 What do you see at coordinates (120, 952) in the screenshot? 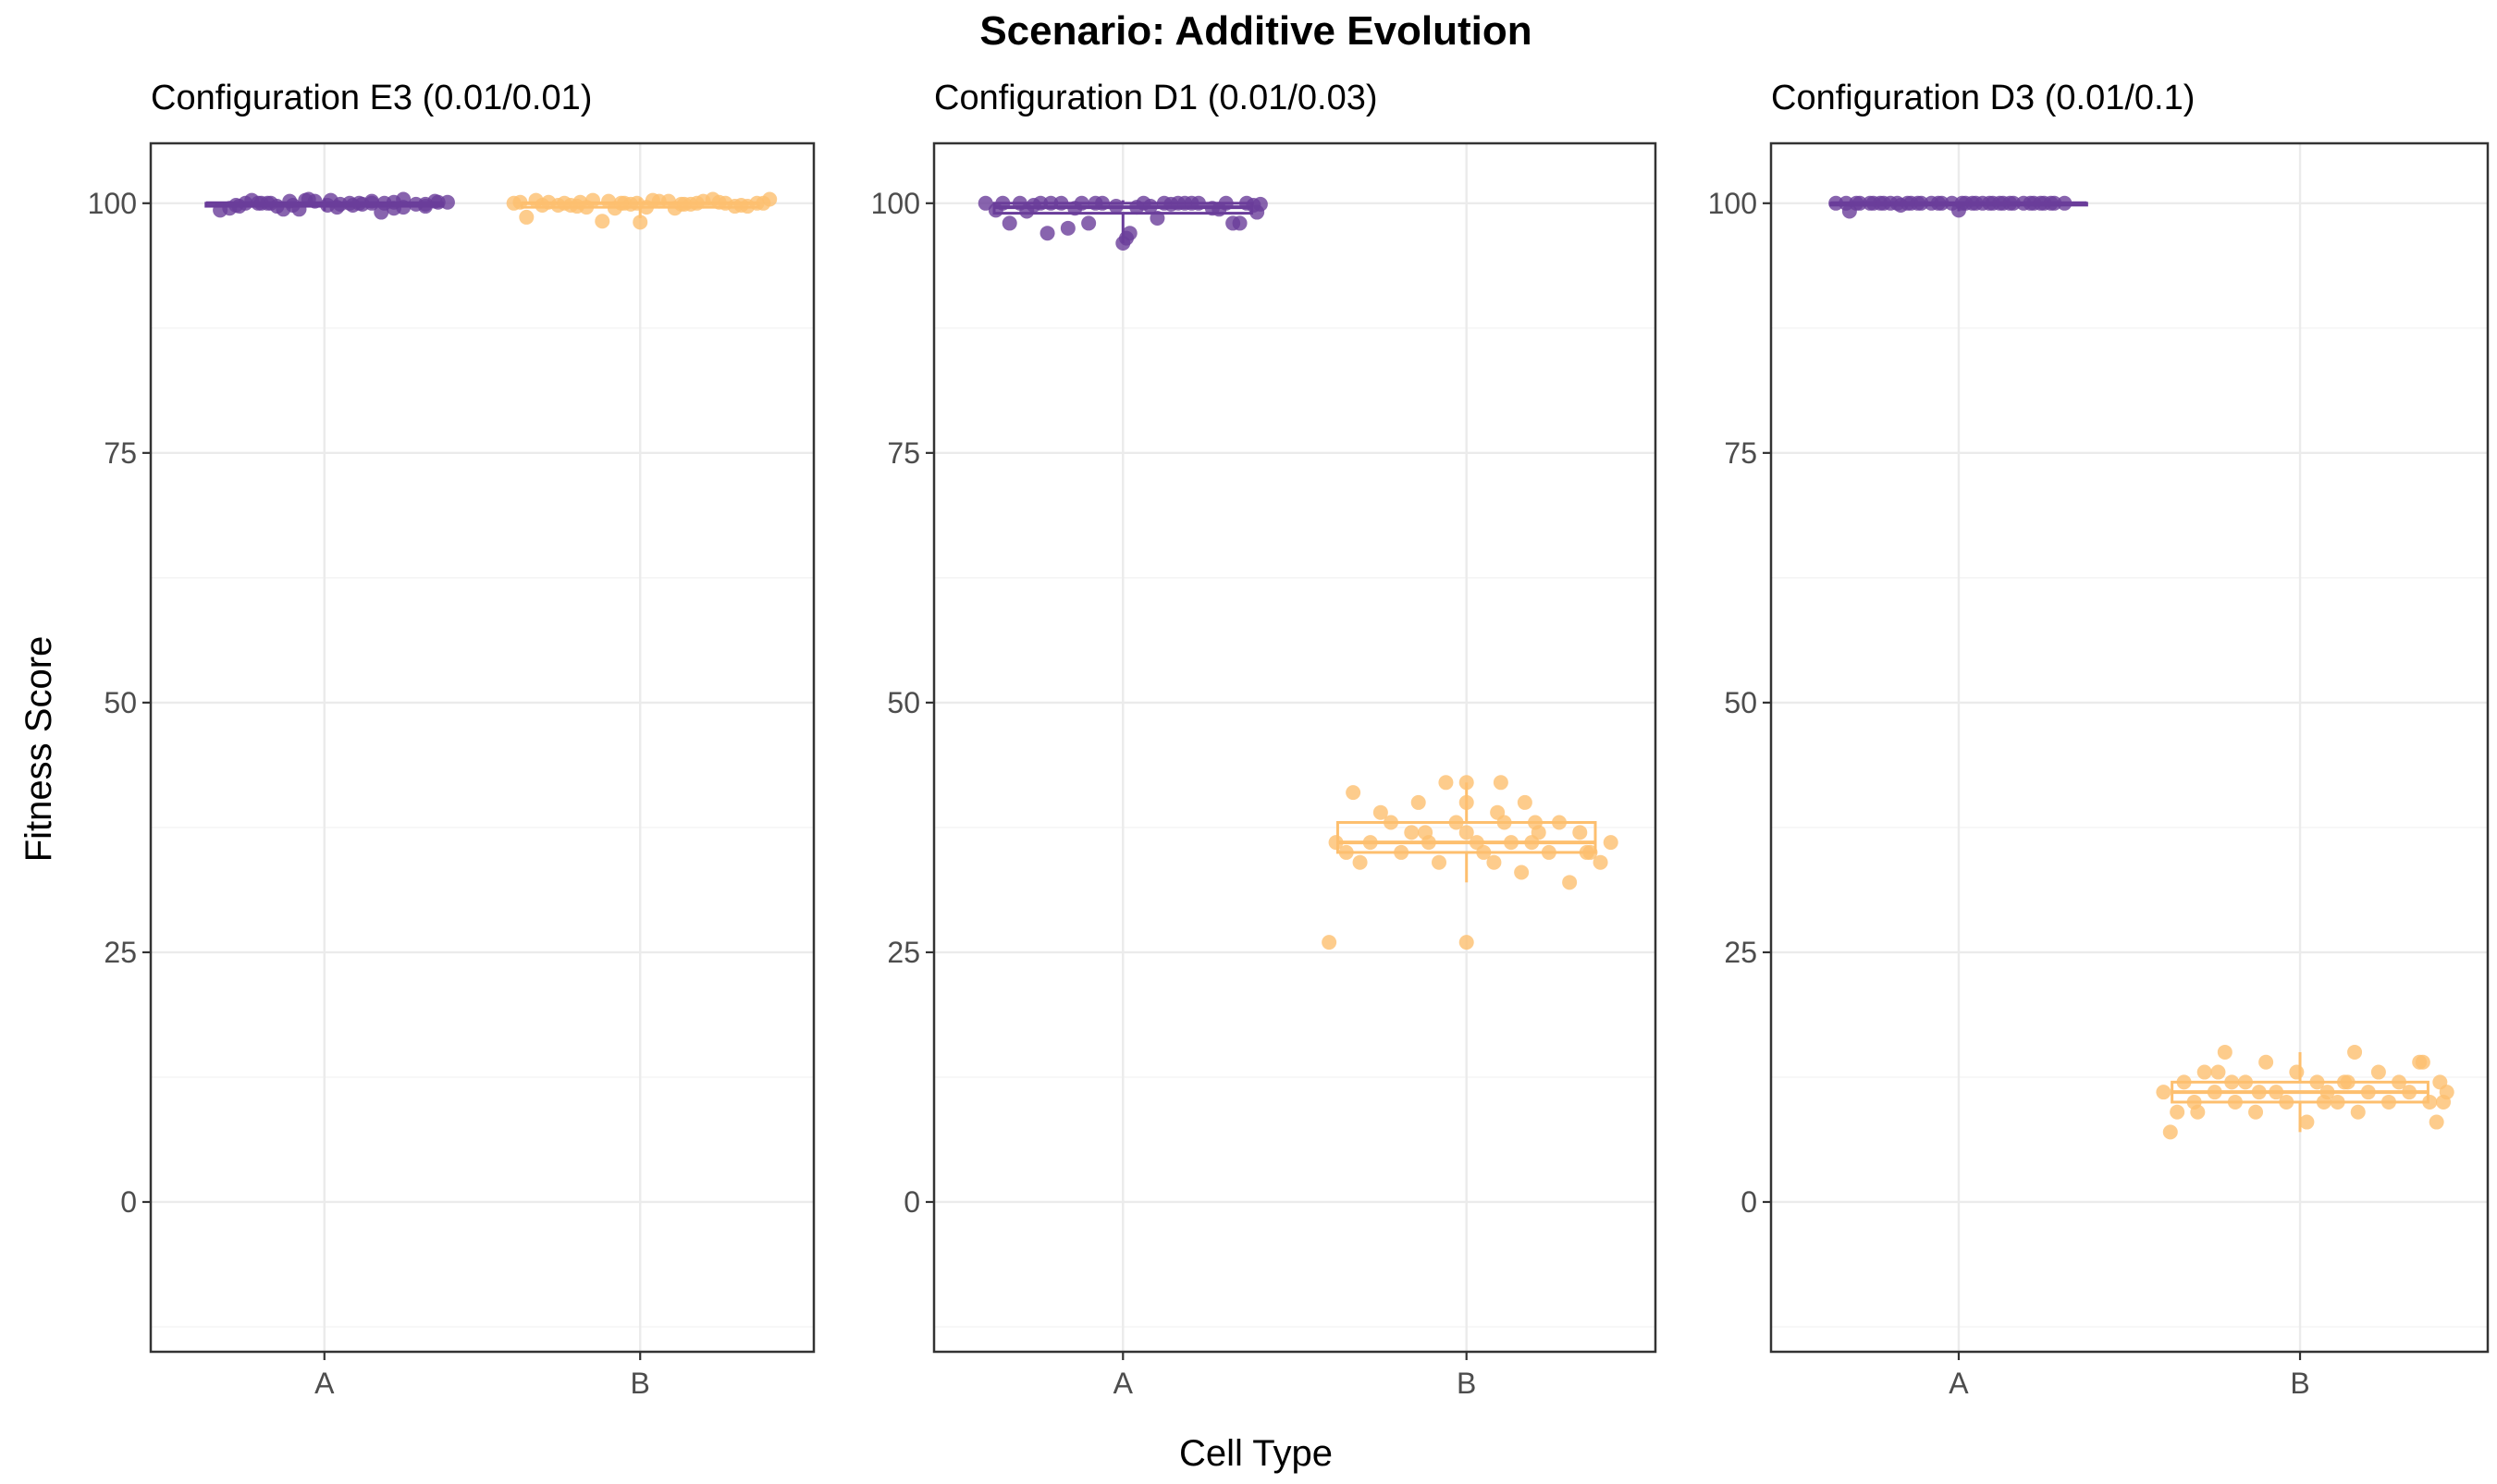
I see `y-tick-label: 25` at bounding box center [120, 952].